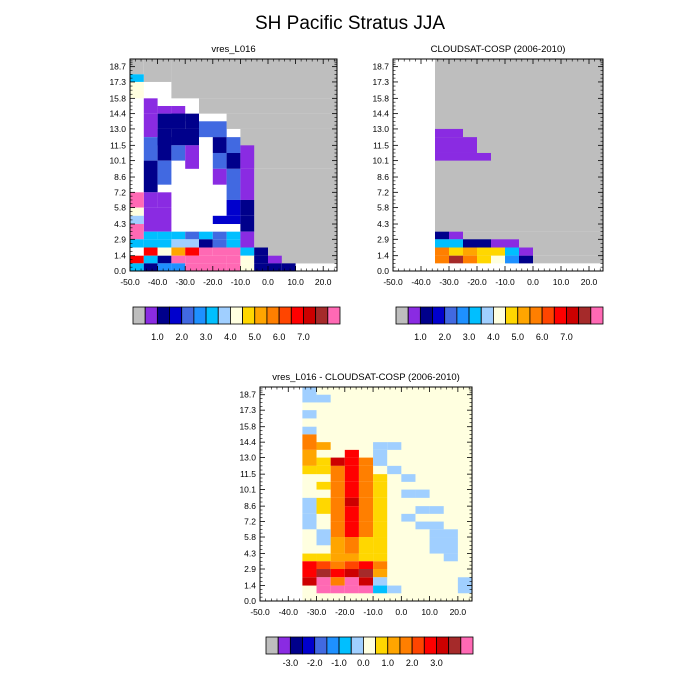 The height and width of the screenshot is (700, 700). What do you see at coordinates (383, 224) in the screenshot?
I see `y-tick-label: 4.3` at bounding box center [383, 224].